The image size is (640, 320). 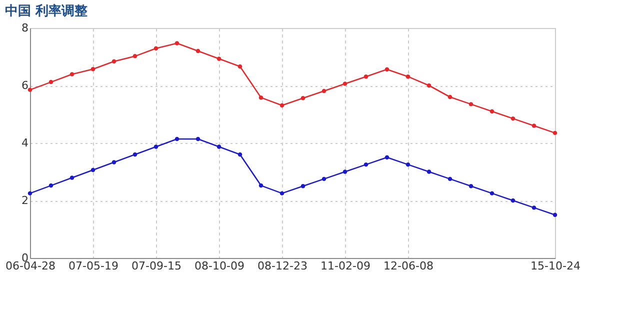 What do you see at coordinates (25, 28) in the screenshot?
I see `y-tick-label: 8` at bounding box center [25, 28].